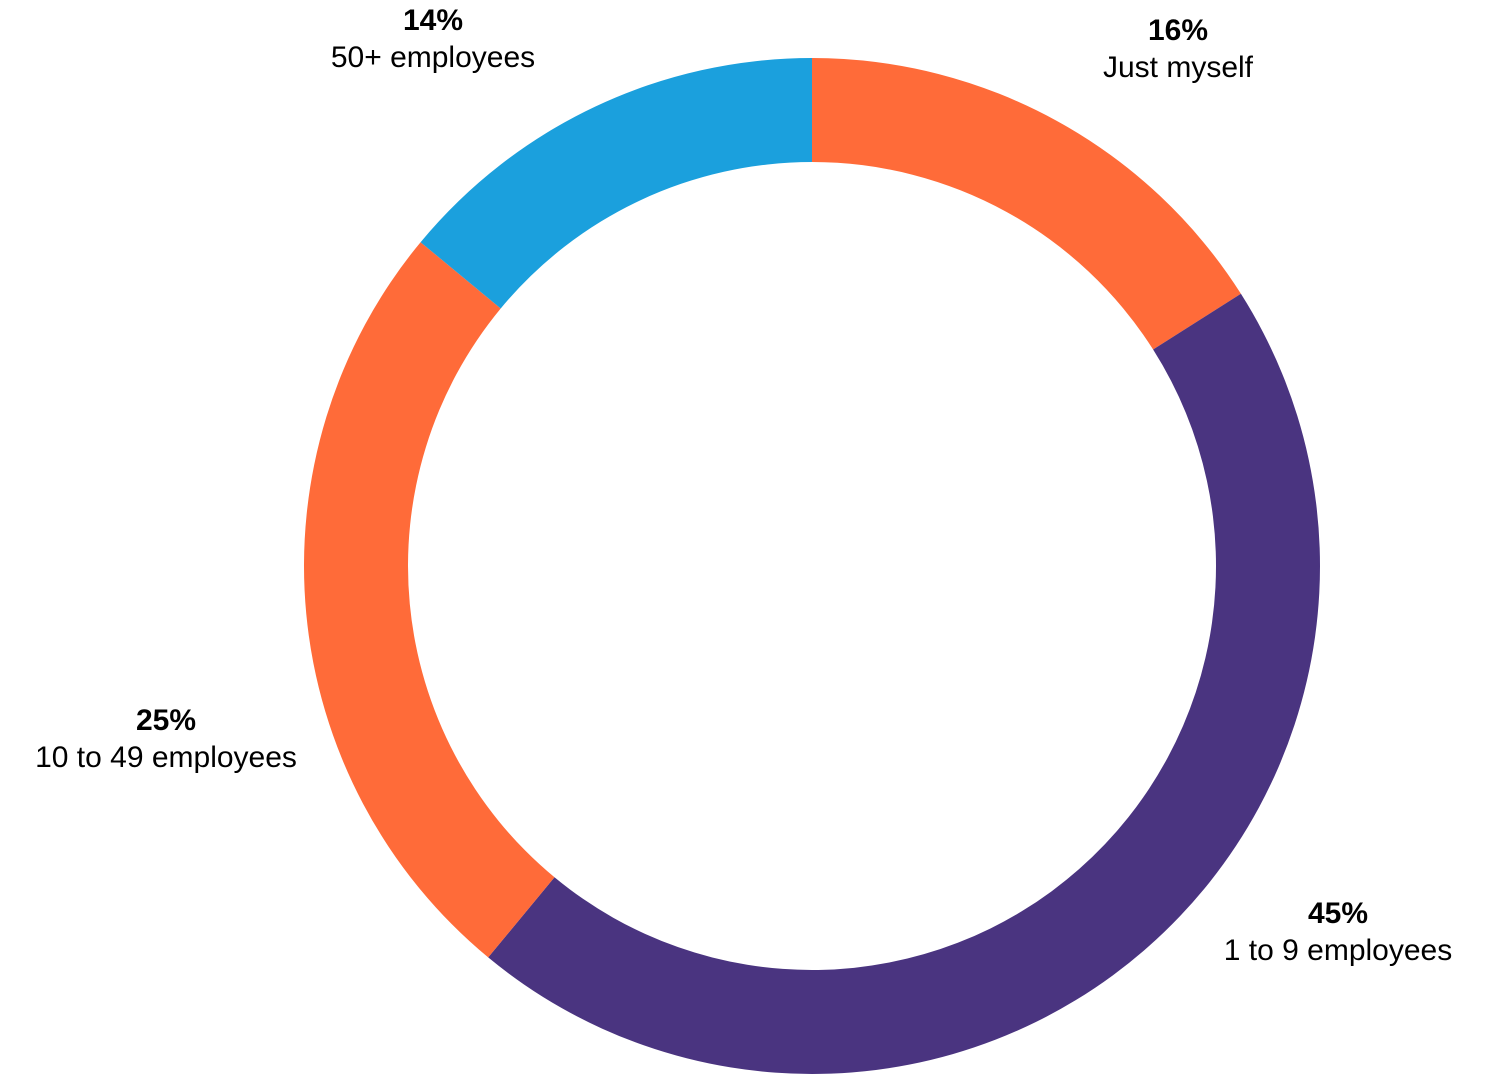  Describe the element at coordinates (166, 720) in the screenshot. I see `slice-value-label: 25%` at that location.